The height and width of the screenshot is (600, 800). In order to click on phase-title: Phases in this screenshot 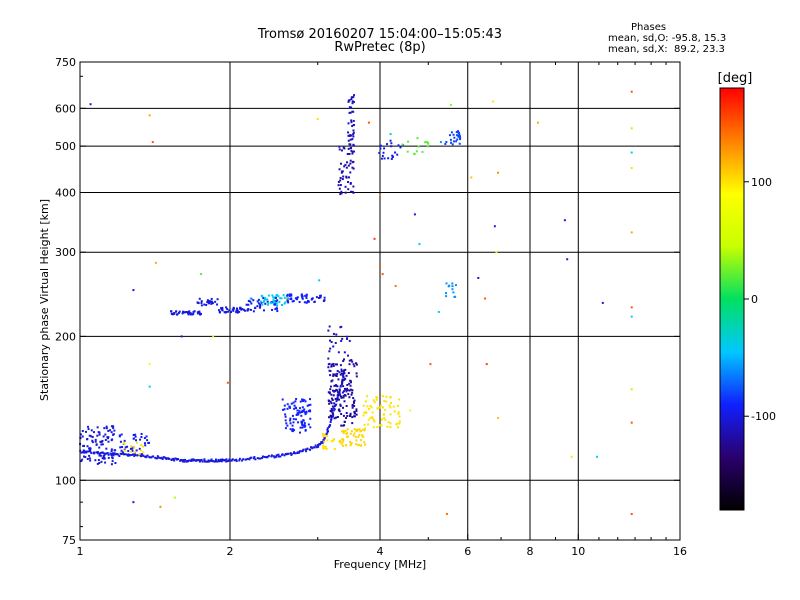, I will do `click(649, 27)`.